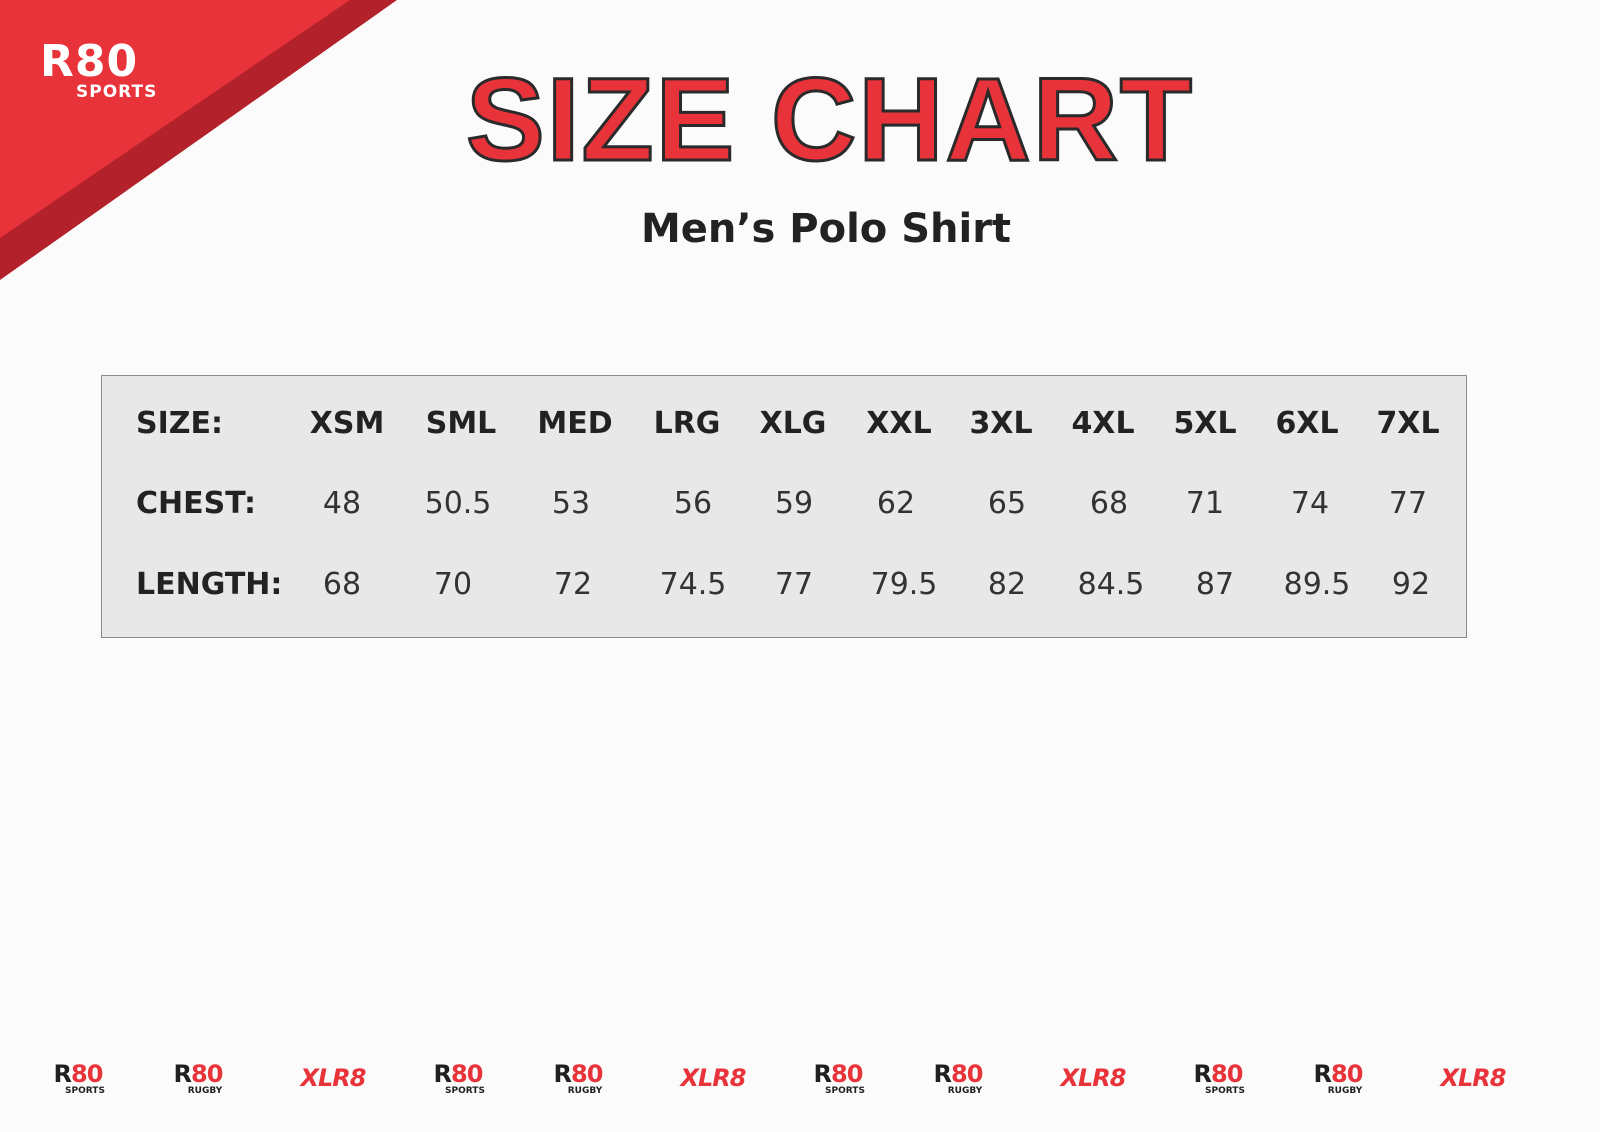  Describe the element at coordinates (1411, 584) in the screenshot. I see `length-cell: 92` at that location.